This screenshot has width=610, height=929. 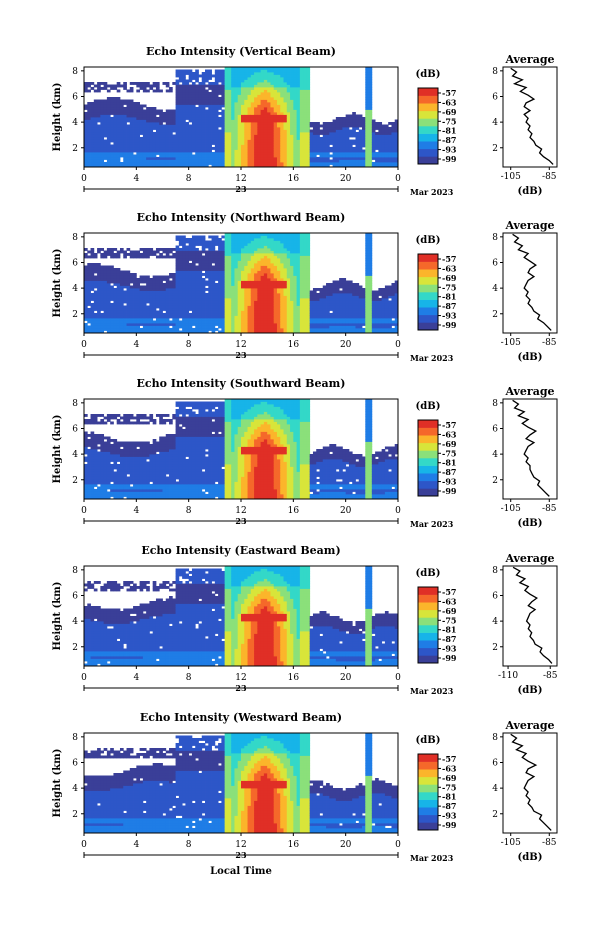 I want to click on colorbar-swatch, so click(x=428, y=107).